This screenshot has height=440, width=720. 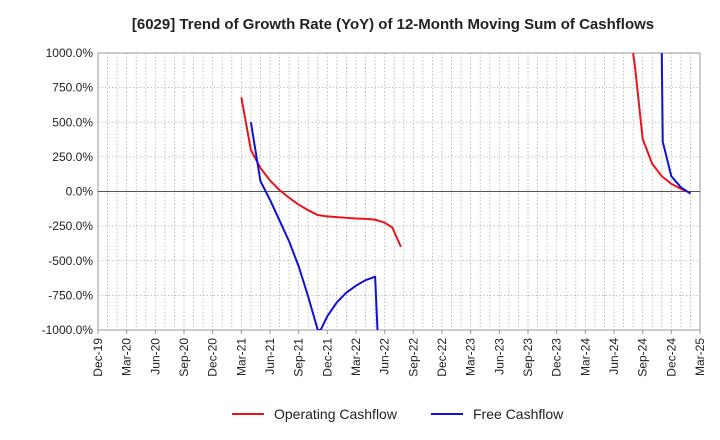 What do you see at coordinates (155, 356) in the screenshot?
I see `x-tick-label: Jun-20` at bounding box center [155, 356].